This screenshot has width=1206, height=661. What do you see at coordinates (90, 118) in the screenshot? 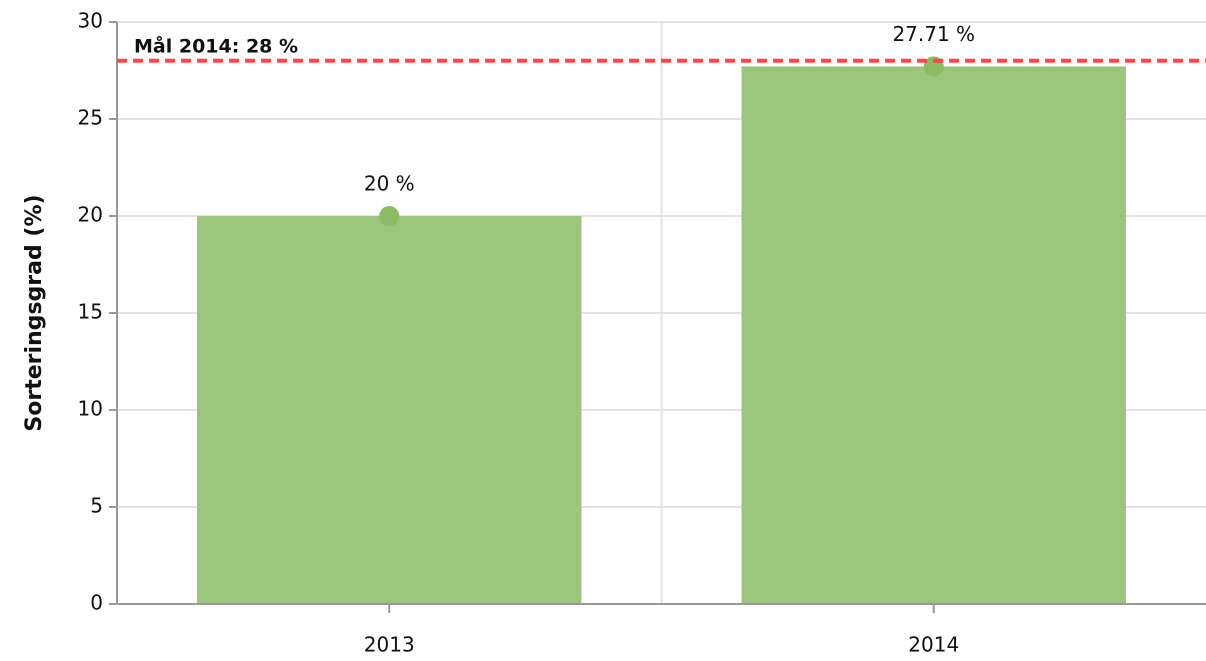
I see `y-tick-label: 25` at bounding box center [90, 118].